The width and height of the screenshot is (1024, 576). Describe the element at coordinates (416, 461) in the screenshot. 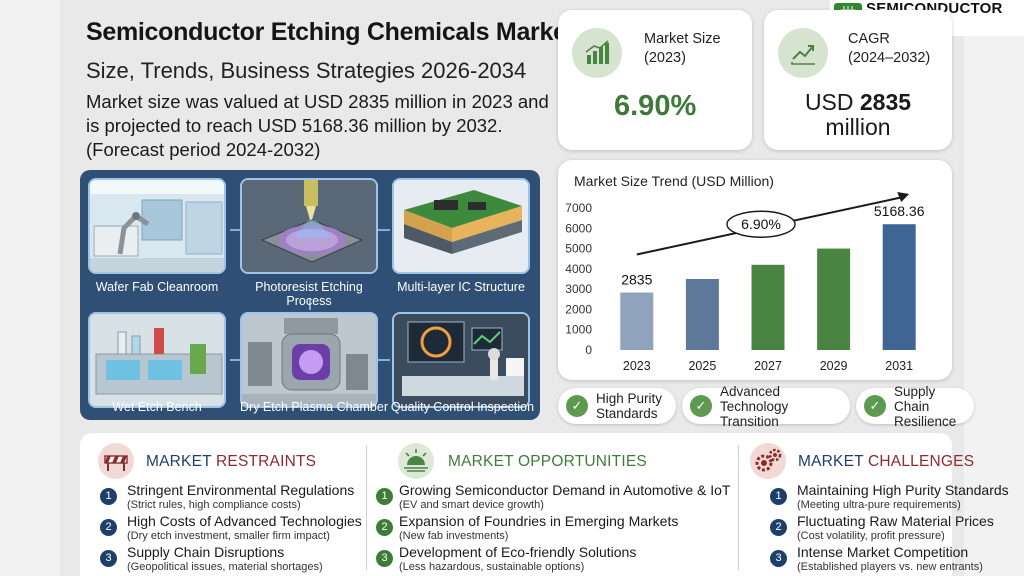

I see `opportunities-icon` at that location.